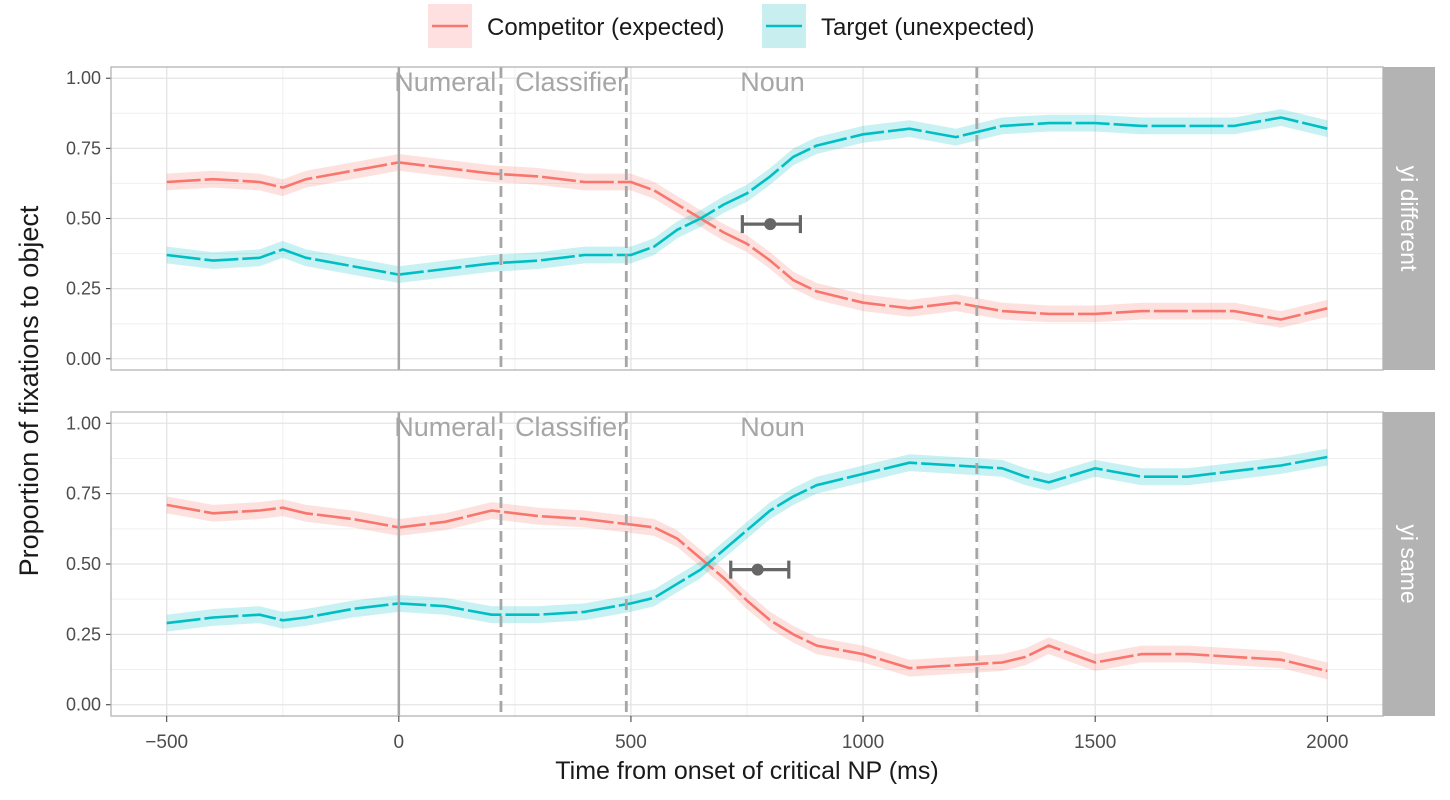 Image resolution: width=1450 pixels, height=800 pixels. I want to click on x-axis: −500 0 500 1000 1500 2000, so click(746, 734).